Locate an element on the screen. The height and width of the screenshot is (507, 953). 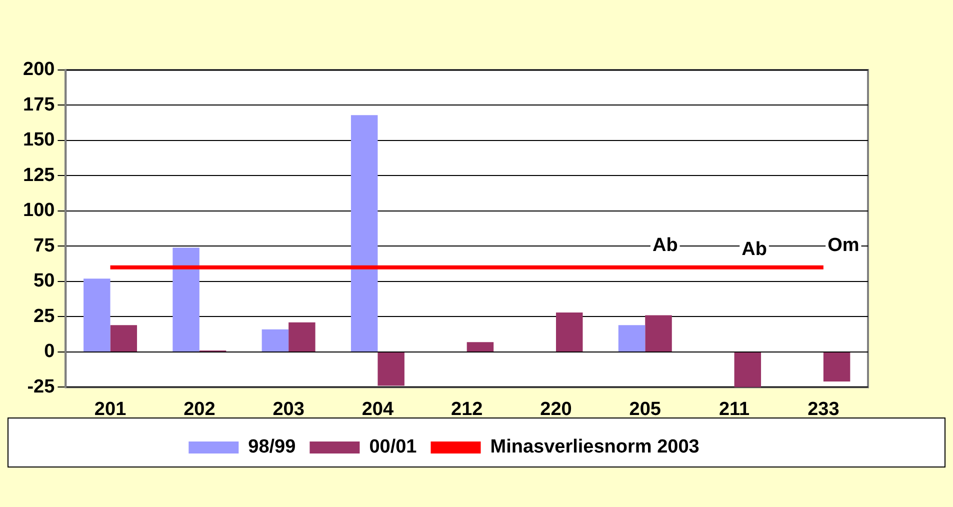
x-tick-label: 201 is located at coordinates (110, 409).